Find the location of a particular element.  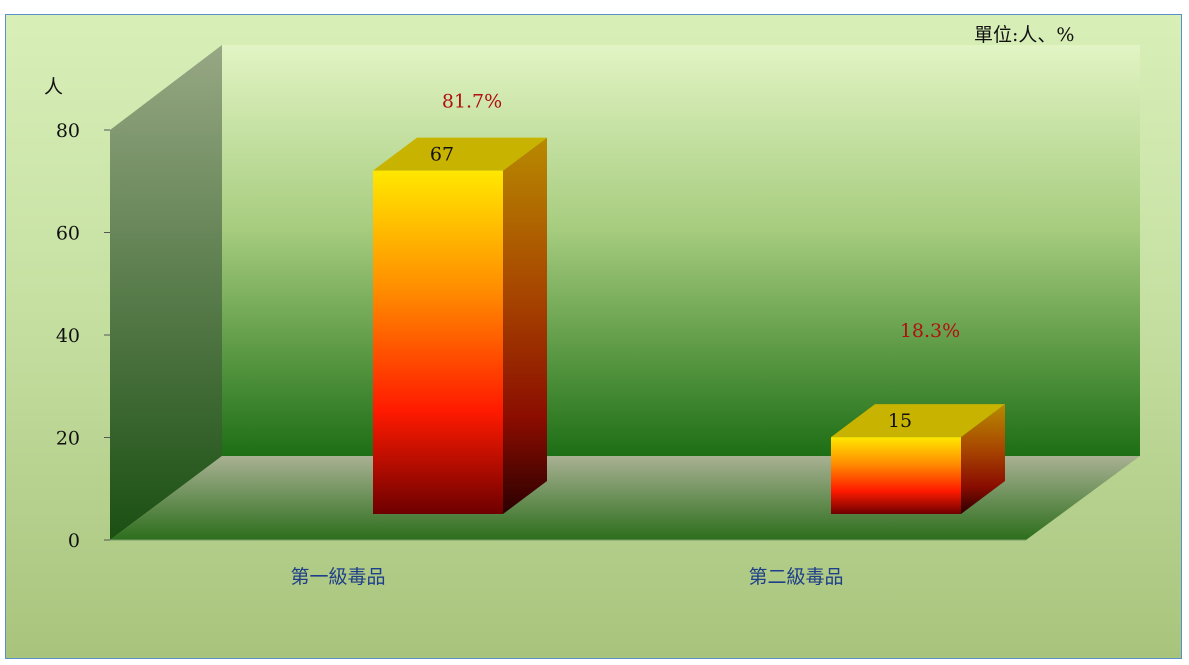

category-label: 第二級毒品 is located at coordinates (795, 577).